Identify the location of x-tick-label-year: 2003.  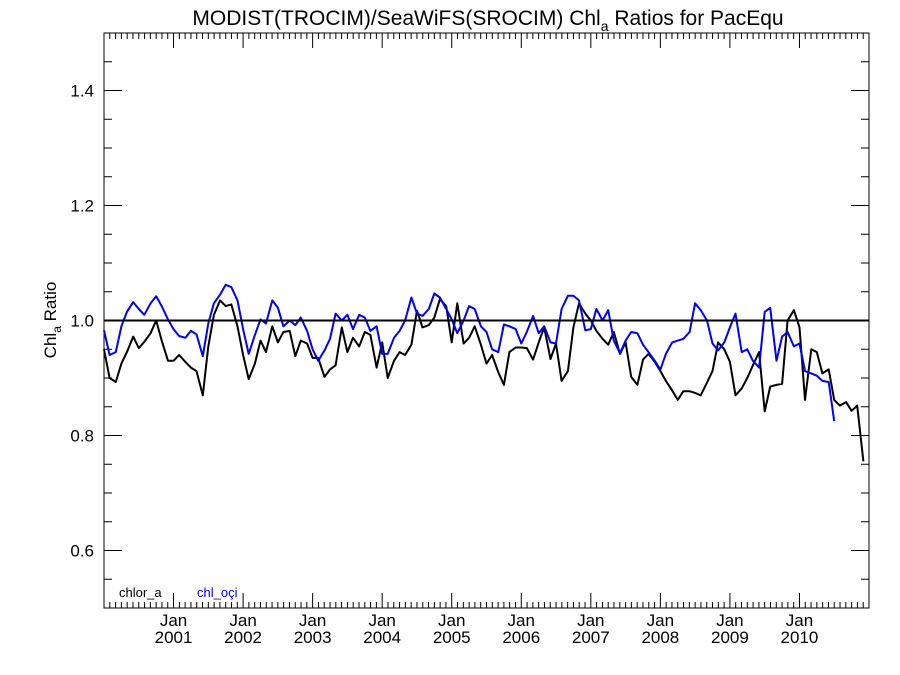
(313, 637).